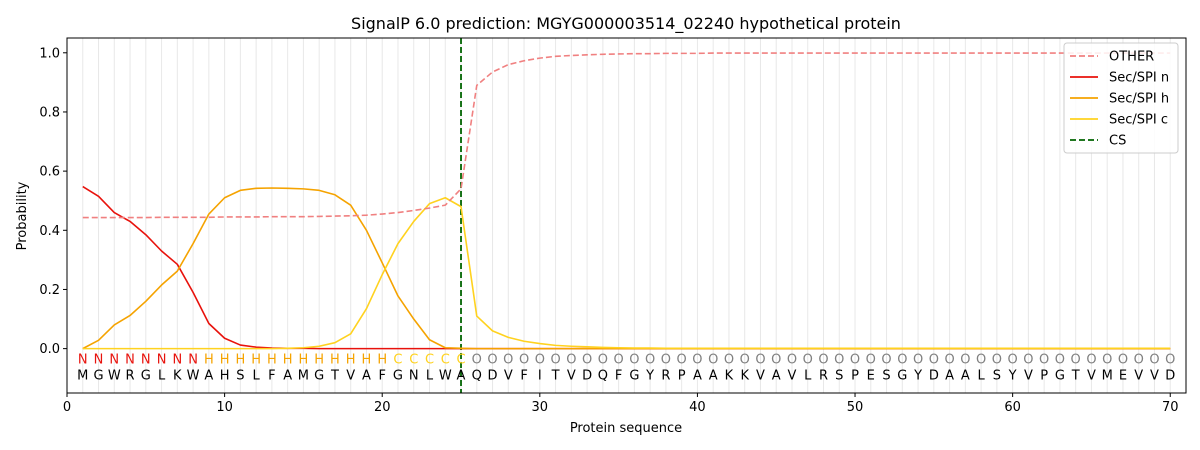  Describe the element at coordinates (162, 359) in the screenshot. I see `annotation-letter-6: N` at that location.